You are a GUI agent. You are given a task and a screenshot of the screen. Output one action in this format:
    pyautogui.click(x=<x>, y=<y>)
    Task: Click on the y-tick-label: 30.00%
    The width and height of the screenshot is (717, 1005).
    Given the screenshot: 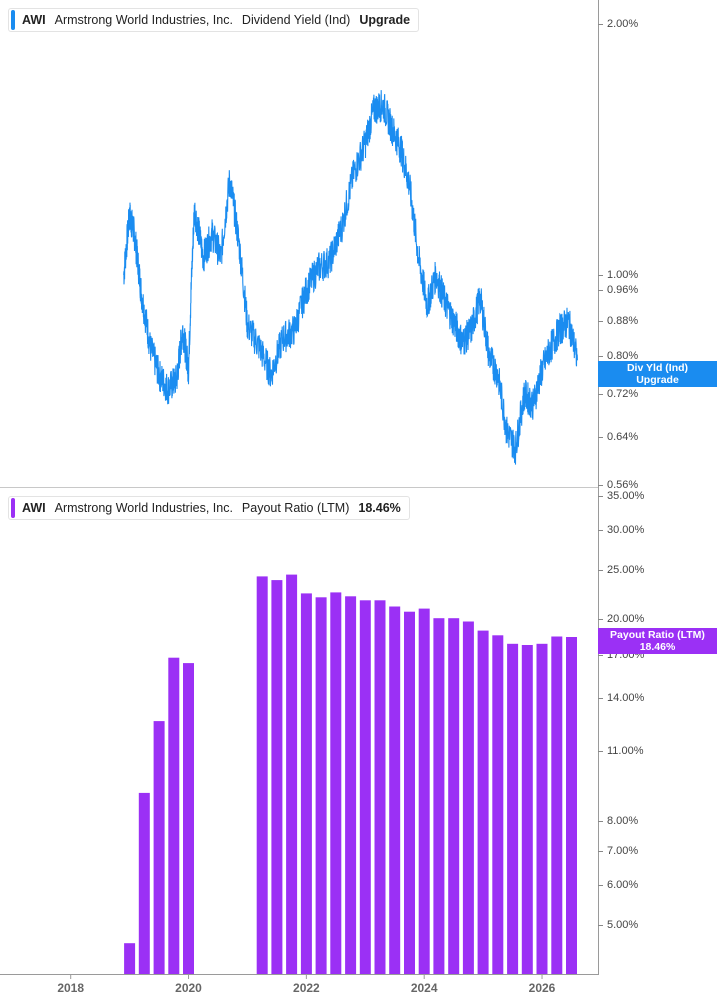 What is the action you would take?
    pyautogui.click(x=626, y=530)
    